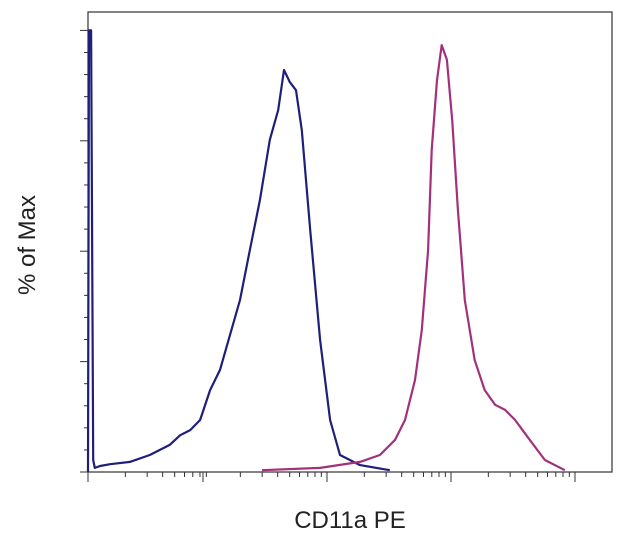  I want to click on y-axis-label: % of Max, so click(27, 245).